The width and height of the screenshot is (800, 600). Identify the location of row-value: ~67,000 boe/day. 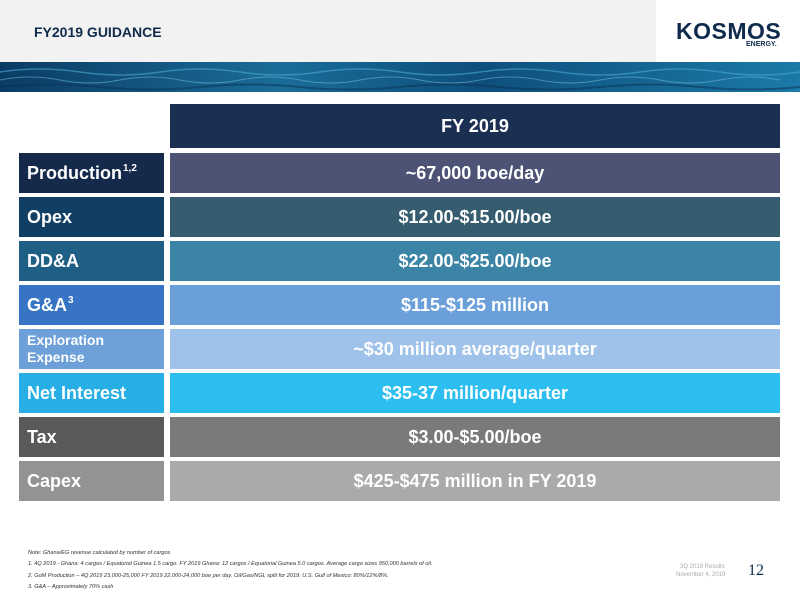
(475, 173).